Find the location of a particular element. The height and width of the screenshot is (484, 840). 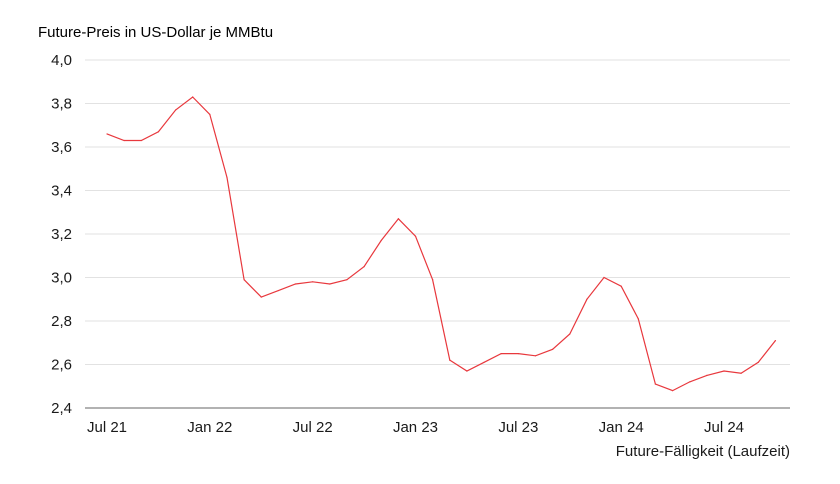

x-tick-label: Jan 24 is located at coordinates (621, 427).